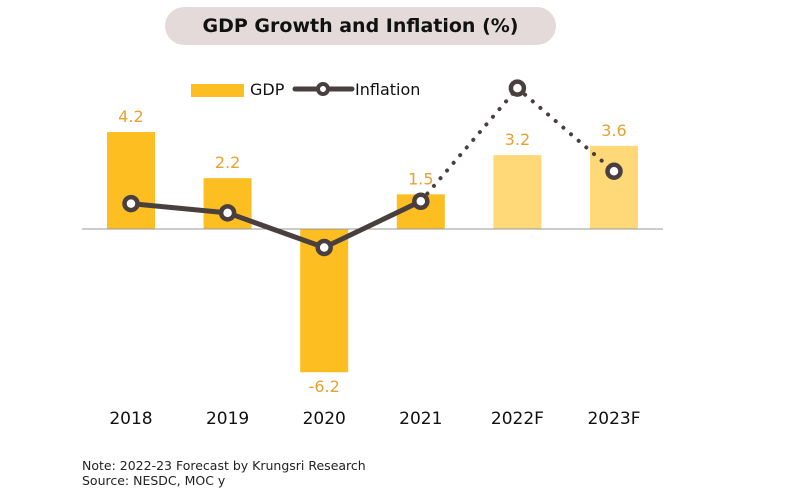 The width and height of the screenshot is (805, 503). Describe the element at coordinates (614, 187) in the screenshot. I see `gdp-bar-2023F` at that location.